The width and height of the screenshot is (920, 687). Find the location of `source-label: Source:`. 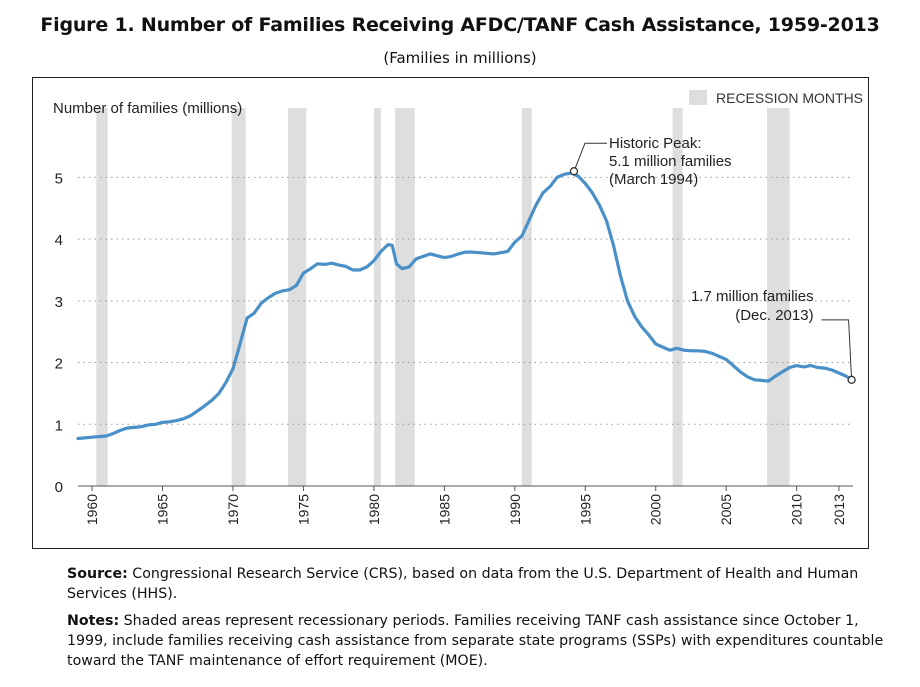

source-label: Source: is located at coordinates (97, 574).